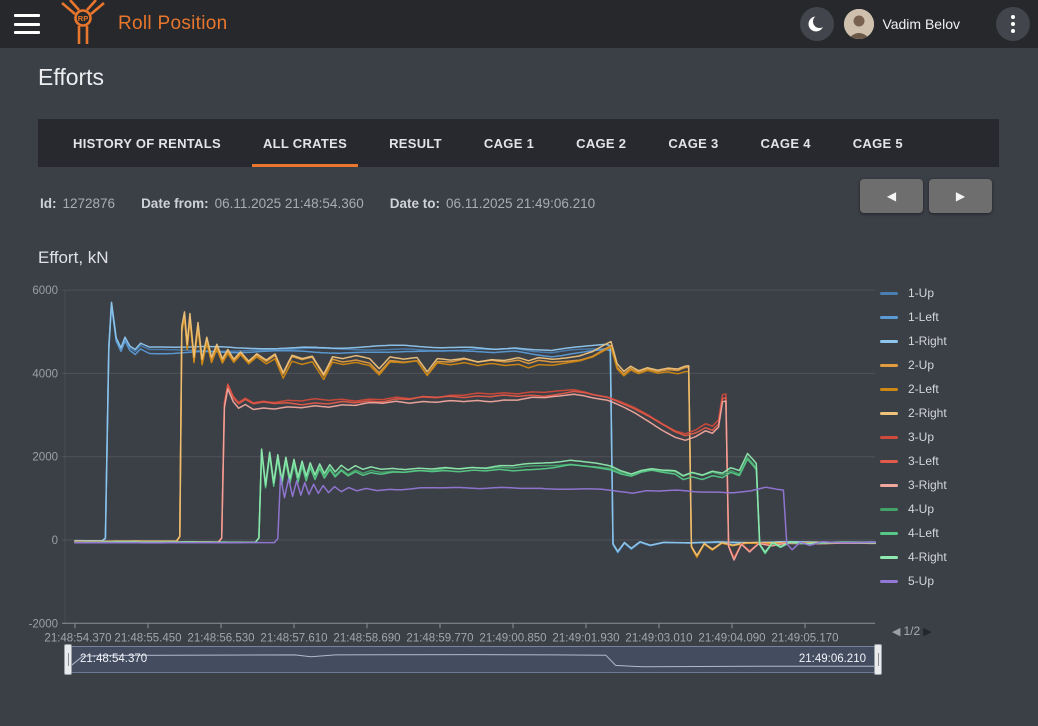 The image size is (1038, 726). I want to click on moon-icon, so click(817, 23).